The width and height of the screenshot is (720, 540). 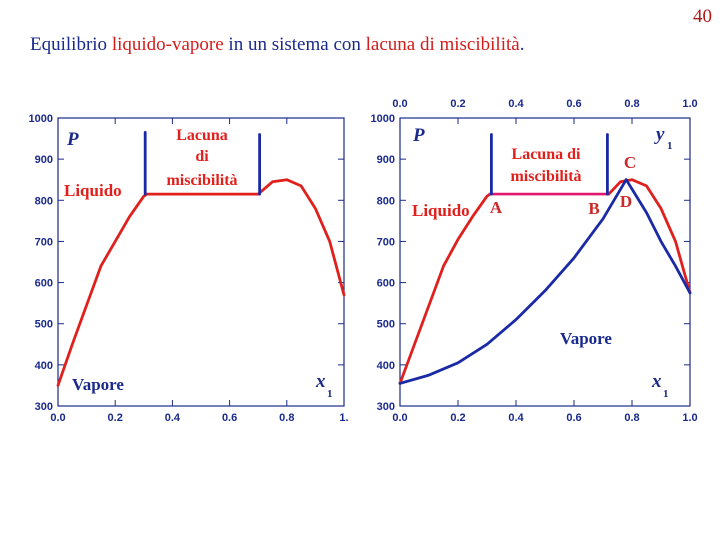 What do you see at coordinates (689, 418) in the screenshot?
I see `x-tick-label: 1.0` at bounding box center [689, 418].